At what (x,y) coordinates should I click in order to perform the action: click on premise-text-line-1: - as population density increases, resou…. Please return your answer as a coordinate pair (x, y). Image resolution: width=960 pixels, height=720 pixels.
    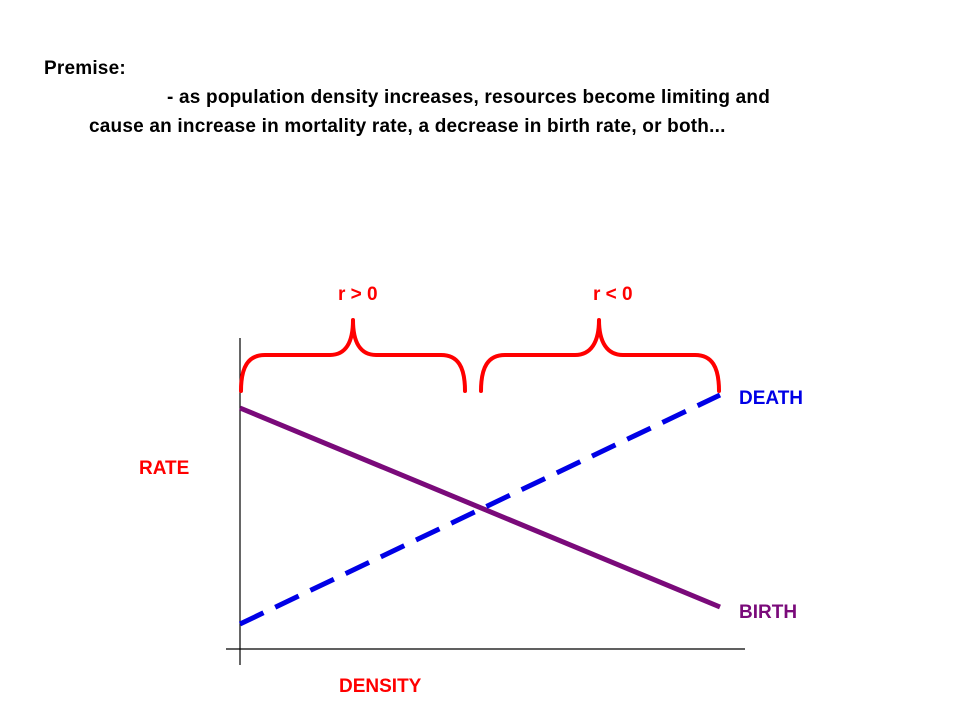
    Looking at the image, I should click on (469, 97).